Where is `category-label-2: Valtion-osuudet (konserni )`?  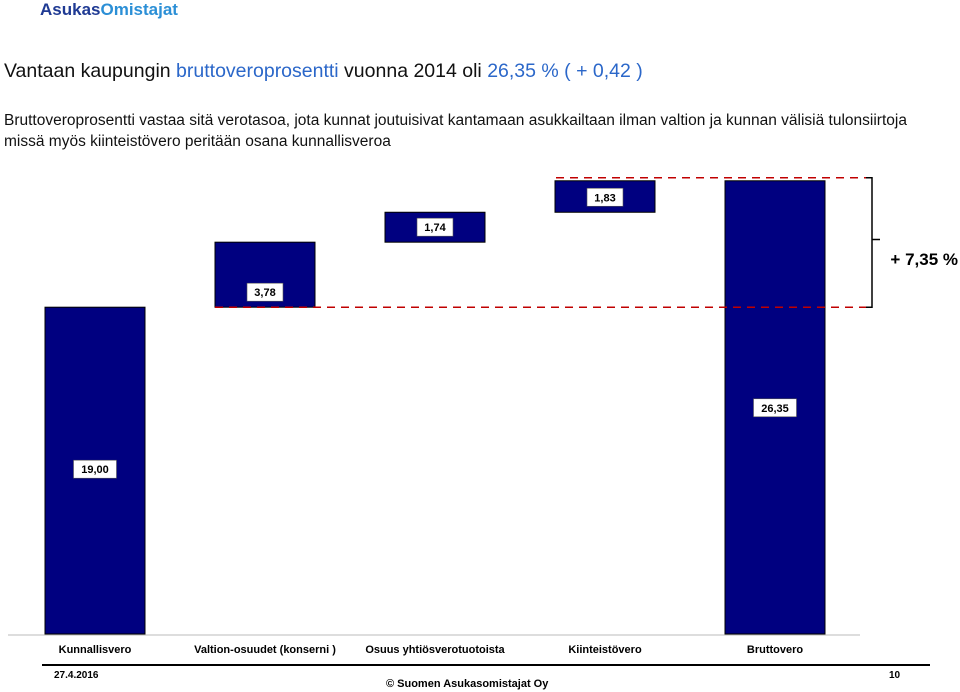
category-label-2: Valtion-osuudet (konserni ) is located at coordinates (265, 650).